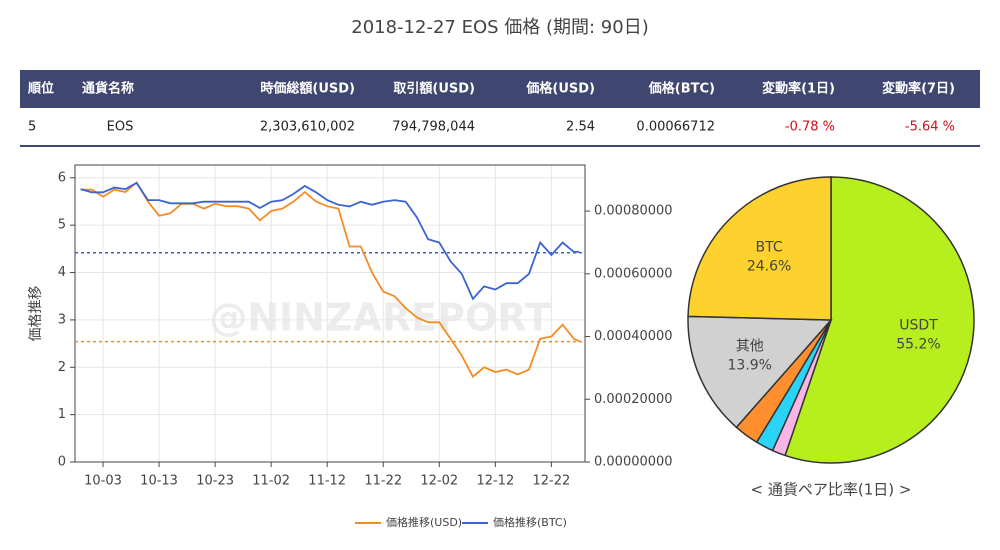 This screenshot has height=550, width=1000. What do you see at coordinates (380, 318) in the screenshot?
I see `watermark: @NINZAREPORT` at bounding box center [380, 318].